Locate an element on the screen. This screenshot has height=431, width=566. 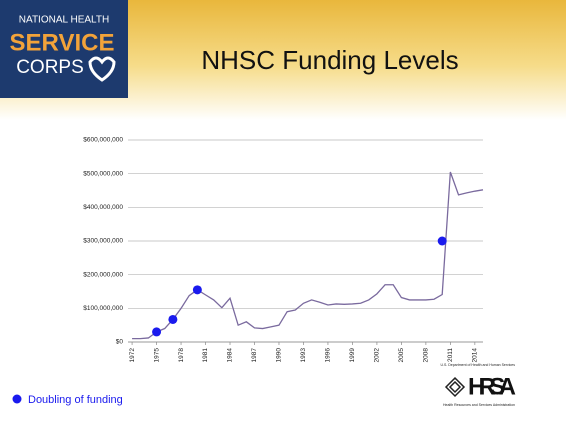
y-tick-label: $0 is located at coordinates (120, 342).